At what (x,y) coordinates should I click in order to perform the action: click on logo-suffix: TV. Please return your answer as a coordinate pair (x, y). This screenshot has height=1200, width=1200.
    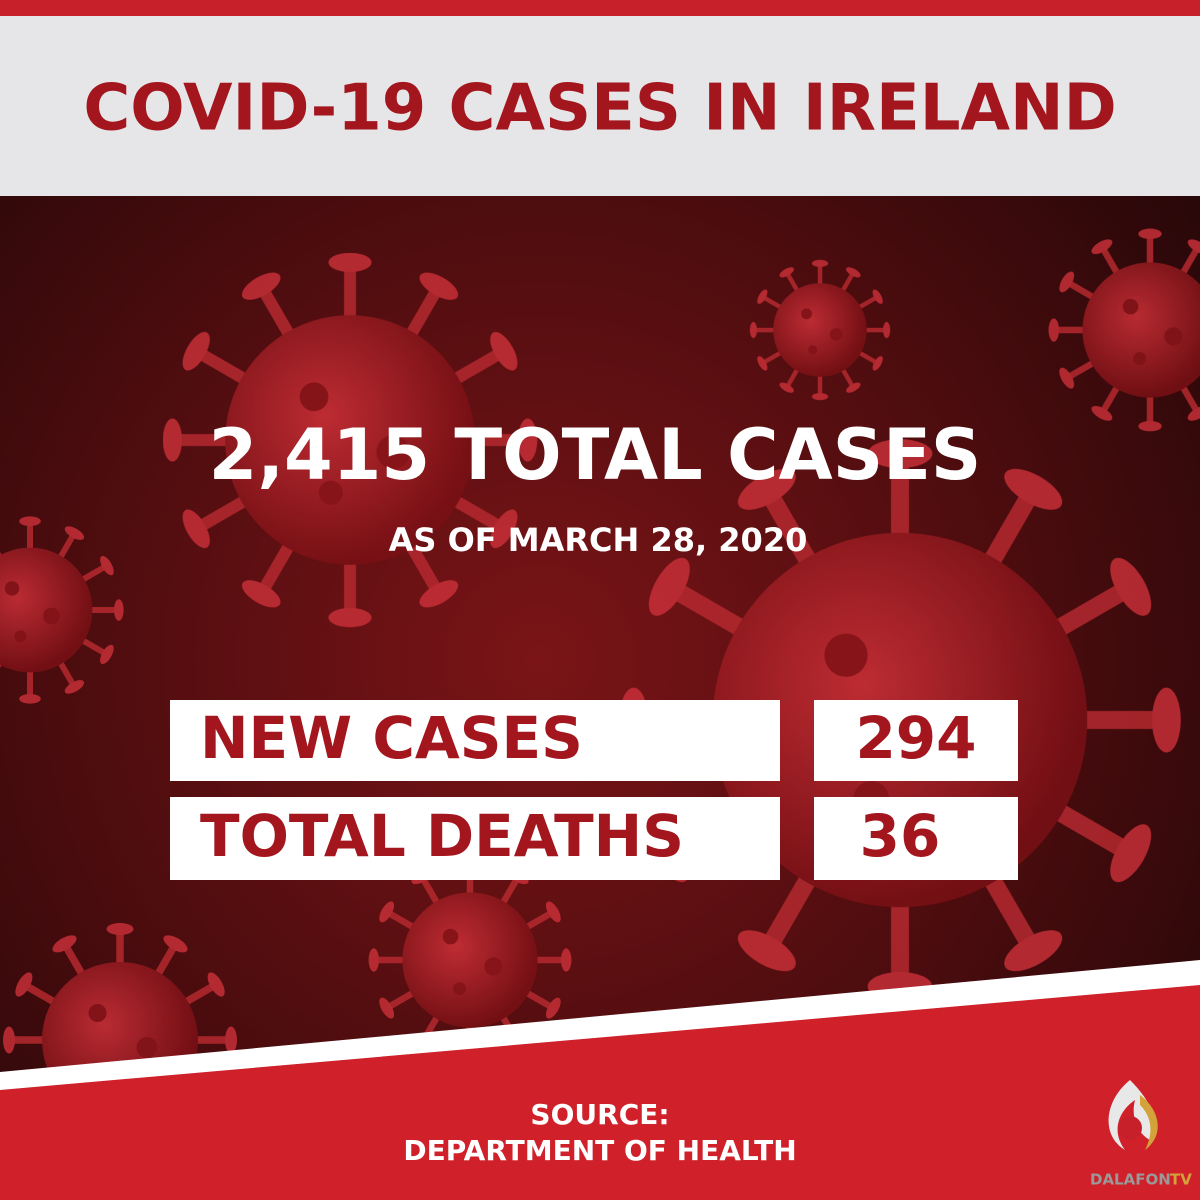
    Looking at the image, I should click on (1181, 1180).